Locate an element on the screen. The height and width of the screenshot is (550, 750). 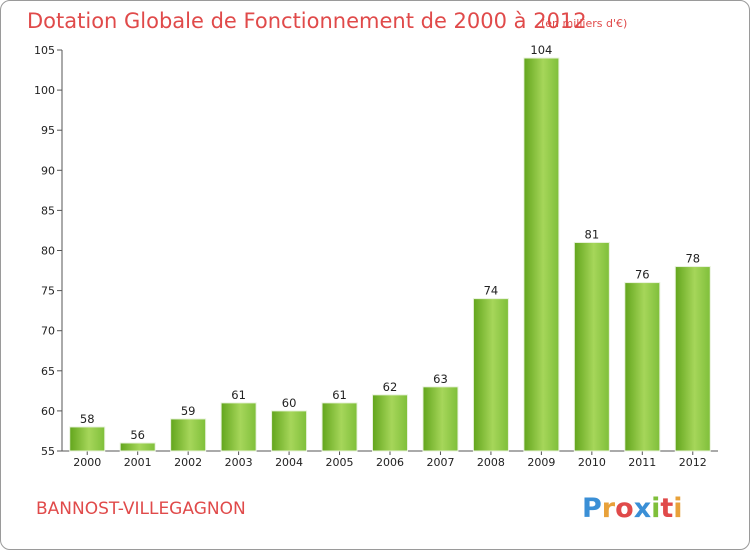
x-tick-label: 2004 is located at coordinates (289, 462).